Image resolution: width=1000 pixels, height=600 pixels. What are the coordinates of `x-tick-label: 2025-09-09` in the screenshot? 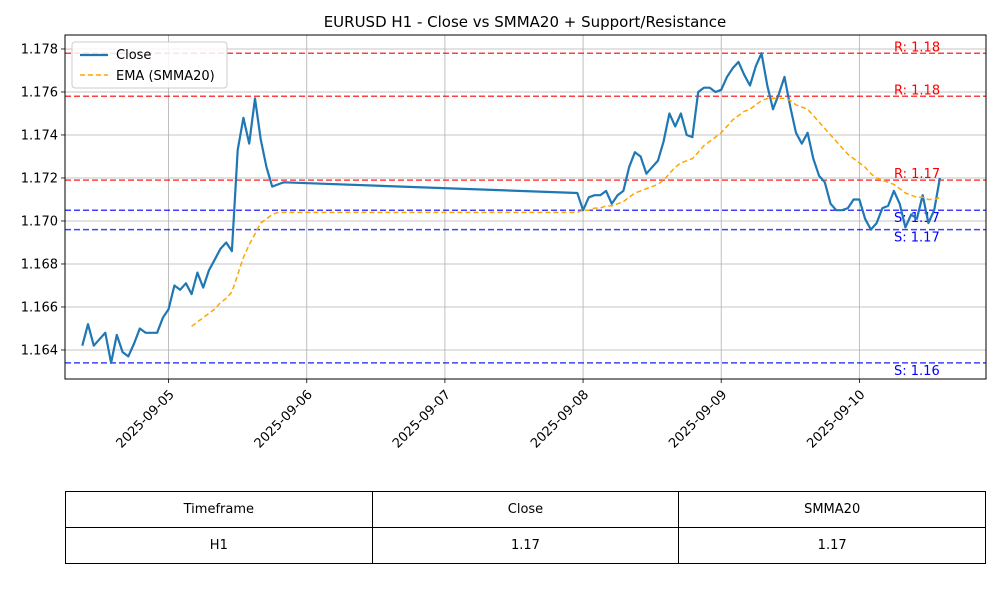 It's located at (698, 419).